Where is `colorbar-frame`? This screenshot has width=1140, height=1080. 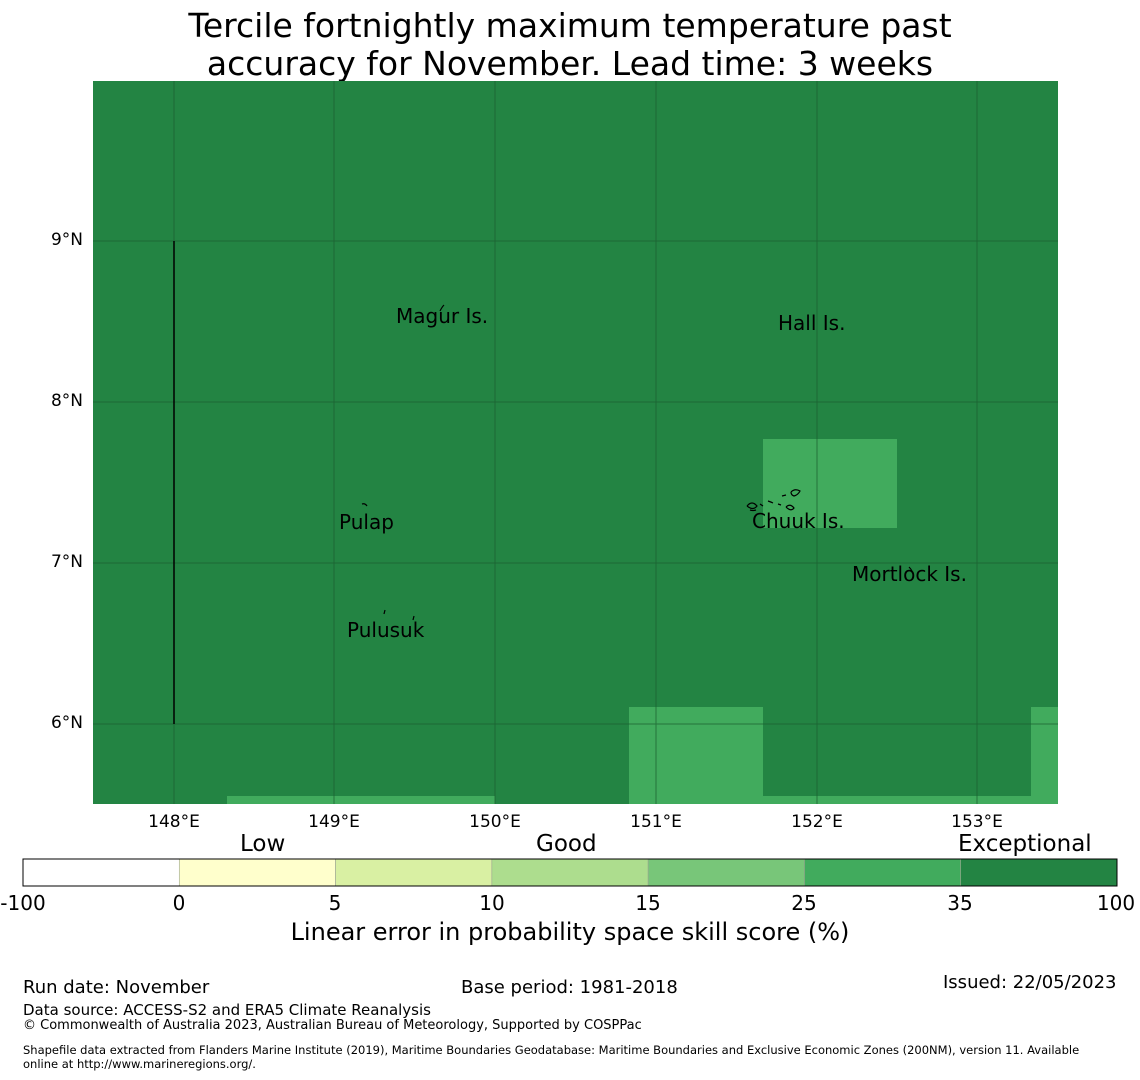
colorbar-frame is located at coordinates (570, 872).